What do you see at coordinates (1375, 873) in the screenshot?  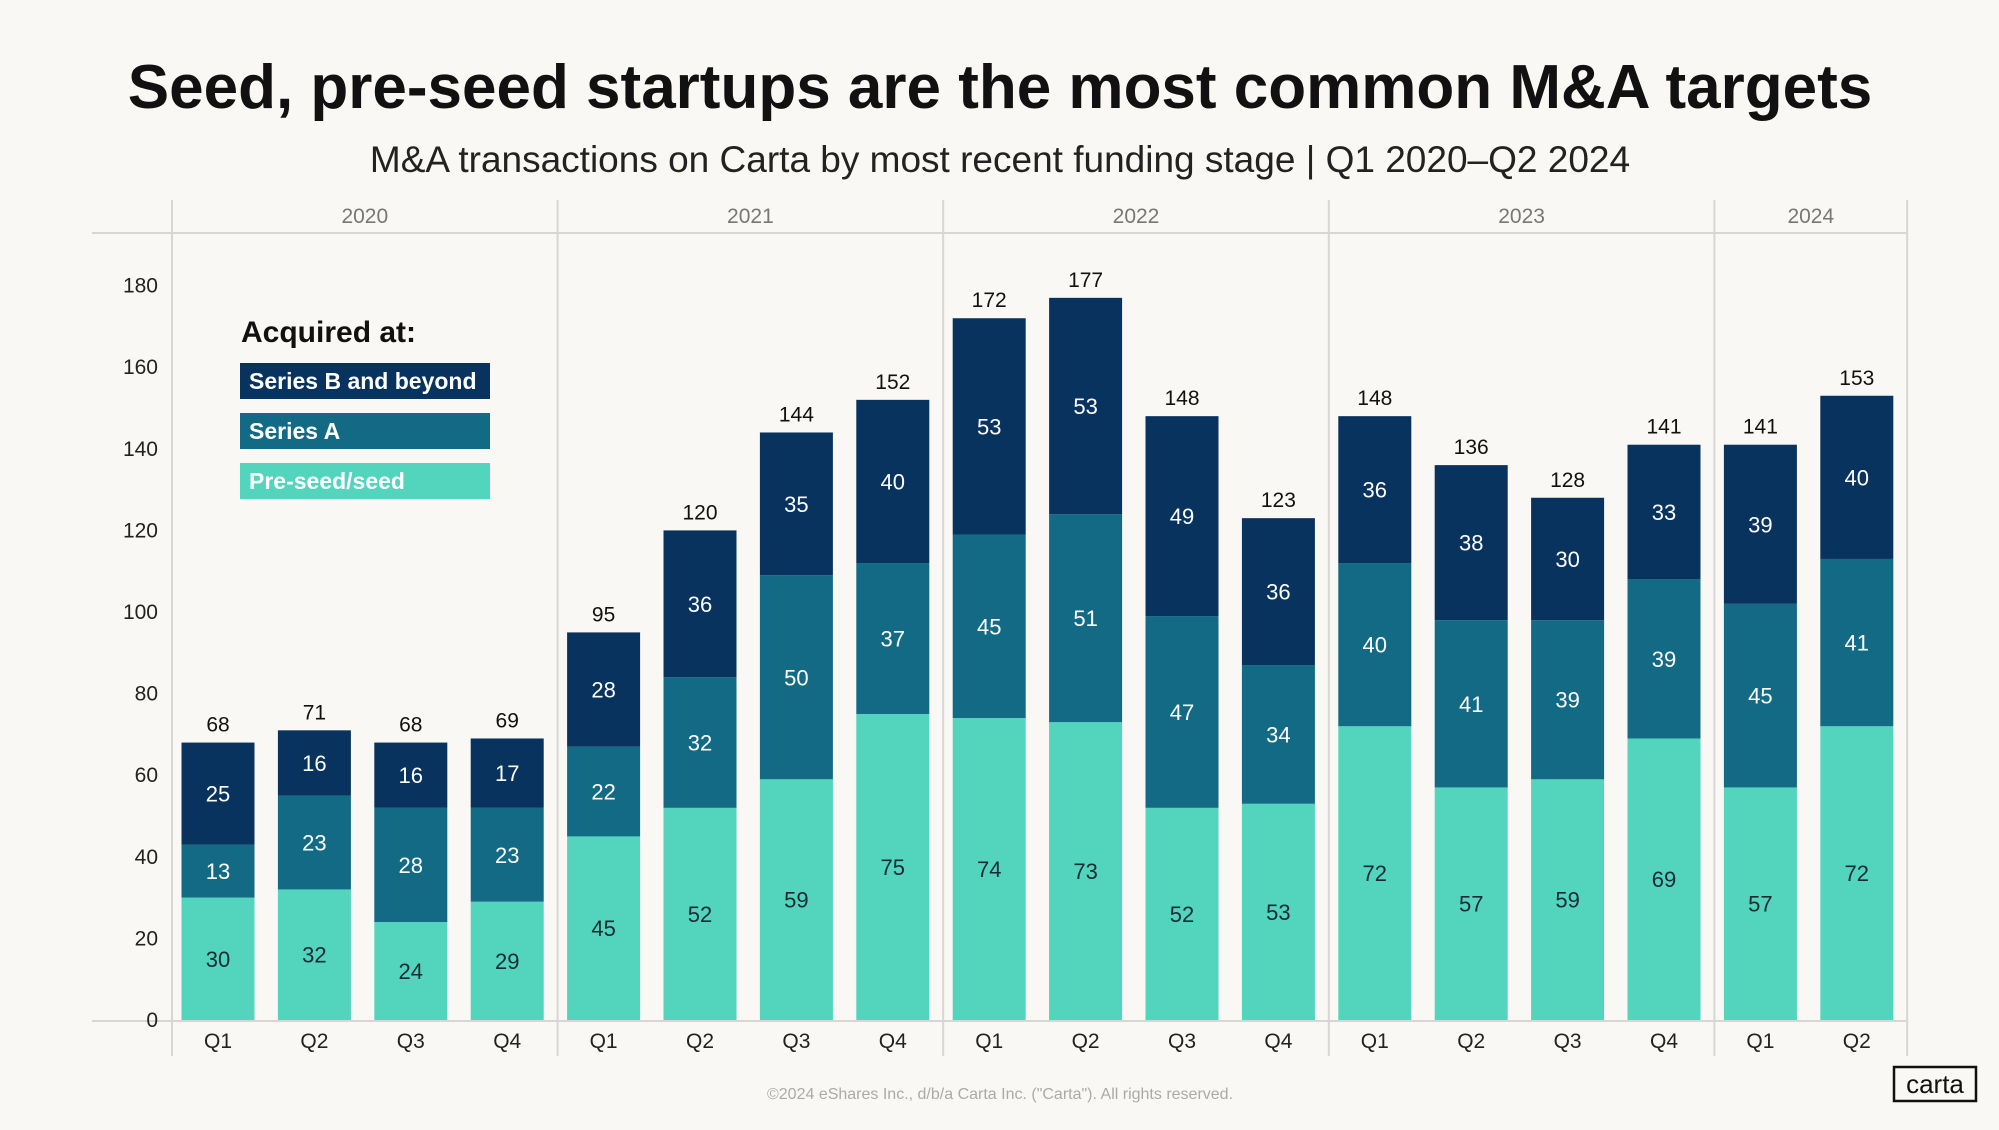 I see `segment-value-label: 72` at bounding box center [1375, 873].